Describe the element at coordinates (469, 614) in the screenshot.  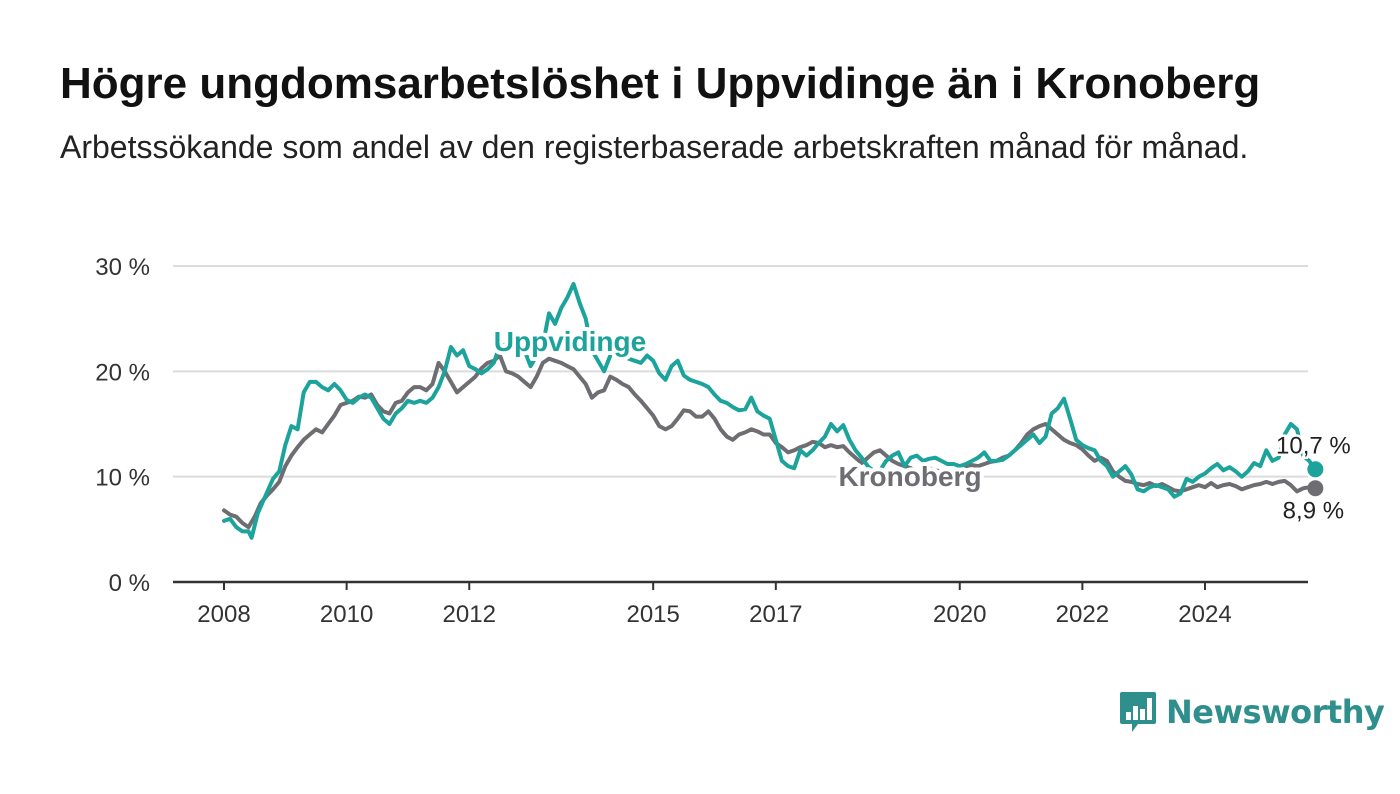
I see `x-tick-label: 2012` at that location.